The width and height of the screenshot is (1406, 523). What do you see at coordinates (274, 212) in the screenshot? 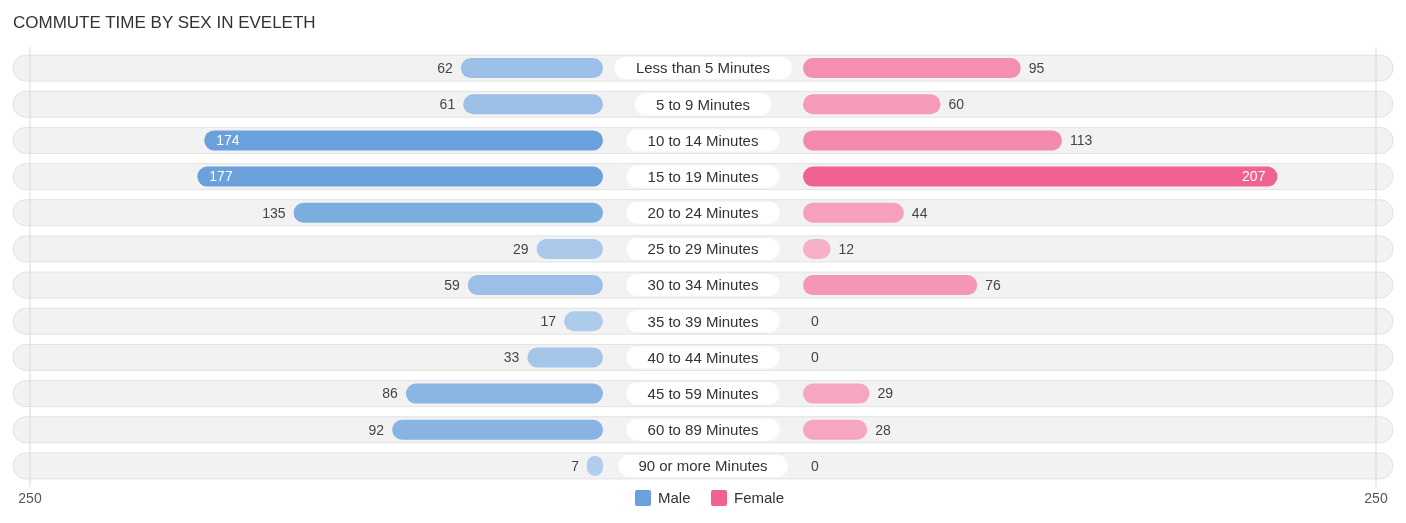
I see `data-label: 135` at bounding box center [274, 212].